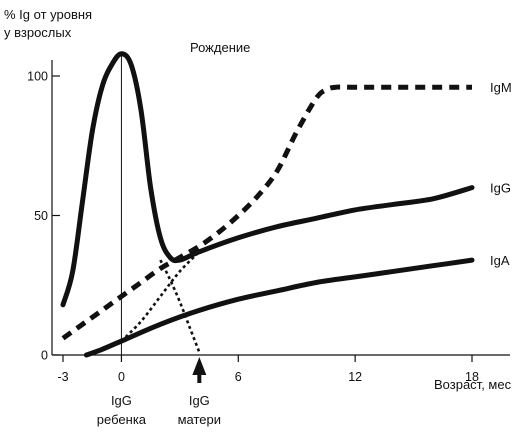 This screenshot has width=530, height=444. What do you see at coordinates (199, 400) in the screenshot?
I see `mother-igg-label: IgG` at bounding box center [199, 400].